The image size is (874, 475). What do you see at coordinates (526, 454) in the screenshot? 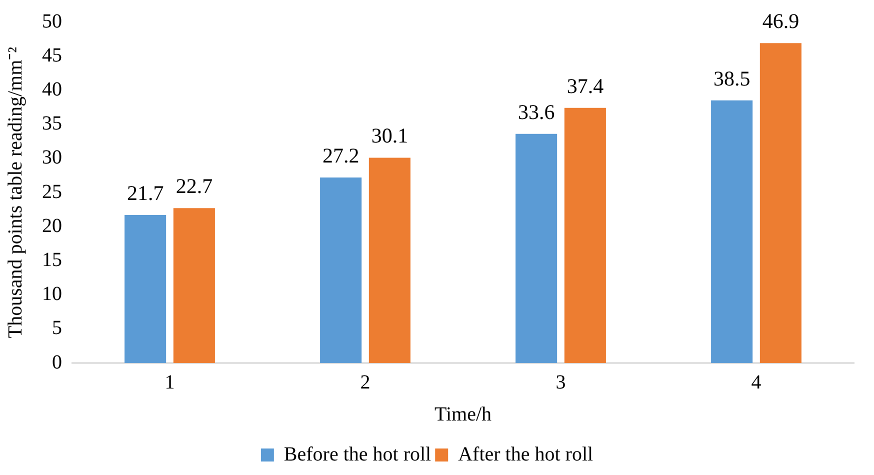
I see `legend-label: After the hot roll` at bounding box center [526, 454].